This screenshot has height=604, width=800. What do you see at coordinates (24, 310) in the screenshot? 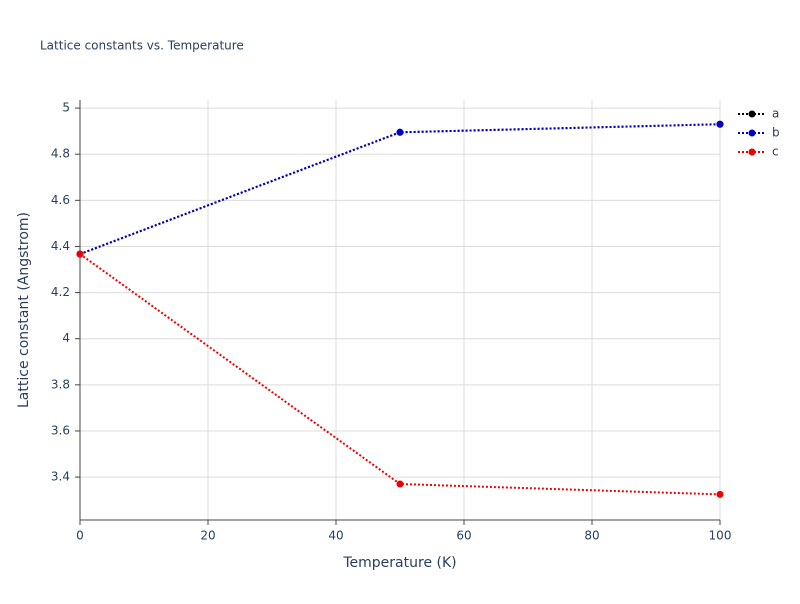
I see `y-axis-label: Lattice constant (Angstrom)` at bounding box center [24, 310].